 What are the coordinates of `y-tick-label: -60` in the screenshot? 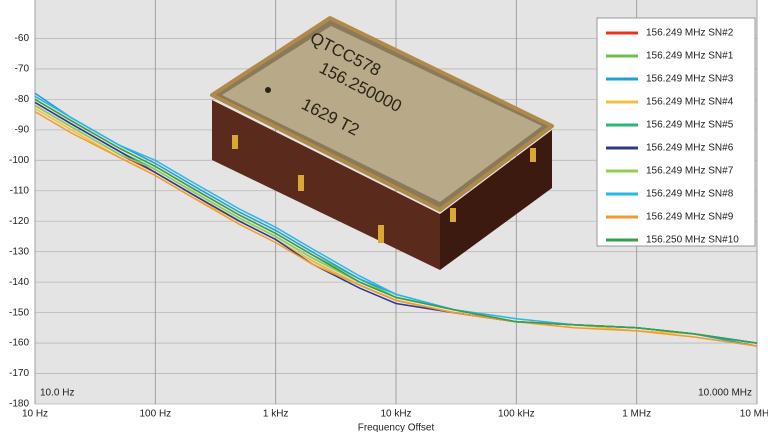 It's located at (22, 38).